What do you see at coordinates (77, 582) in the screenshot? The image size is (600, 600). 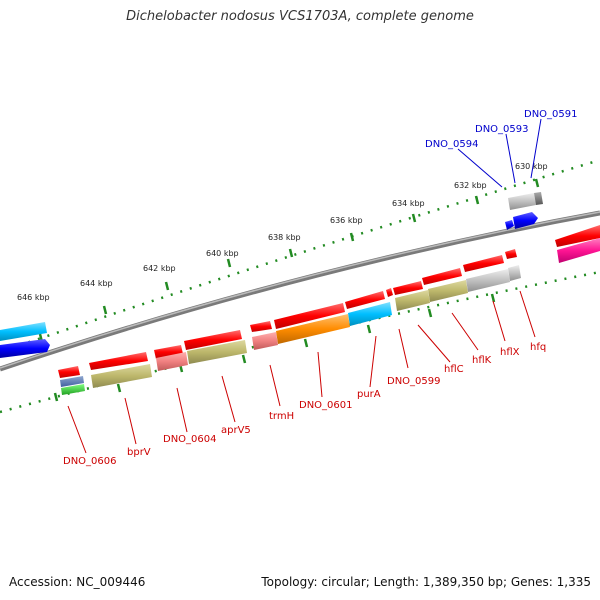 I see `accession-text: Accession: NC_009446` at bounding box center [77, 582].